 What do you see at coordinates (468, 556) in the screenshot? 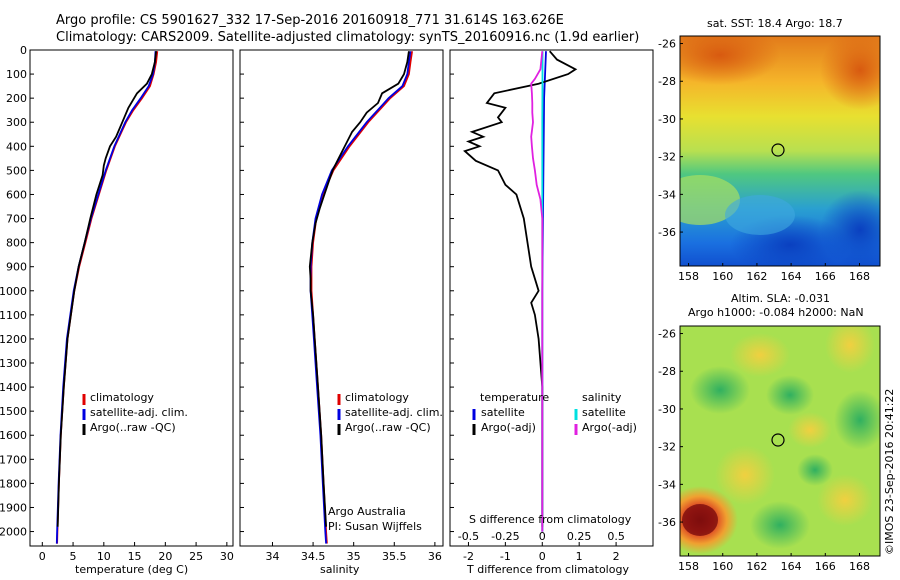
I see `x-tick-label: -2` at bounding box center [468, 556].